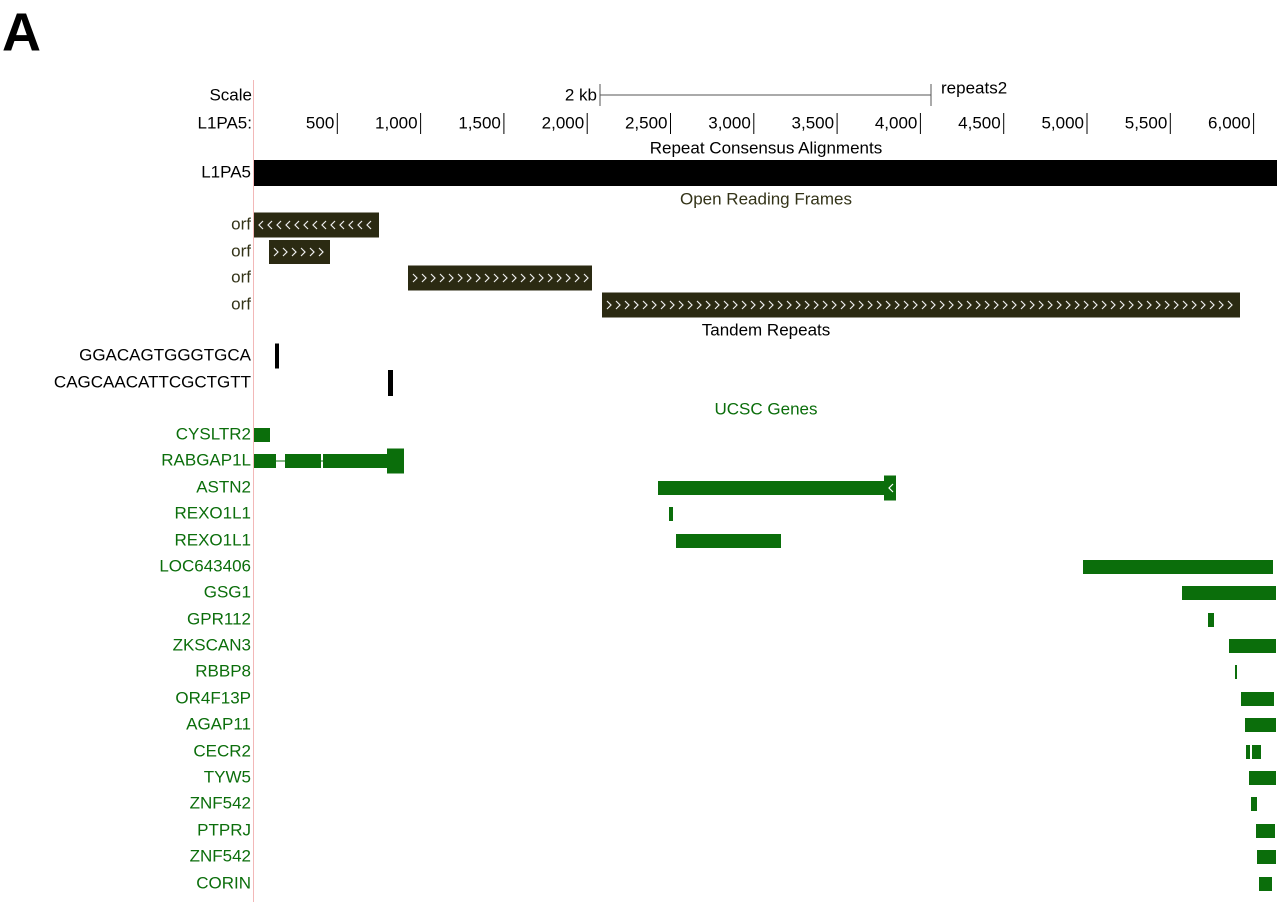 The width and height of the screenshot is (1280, 907). I want to click on track-title: Tandem Repeats, so click(766, 329).